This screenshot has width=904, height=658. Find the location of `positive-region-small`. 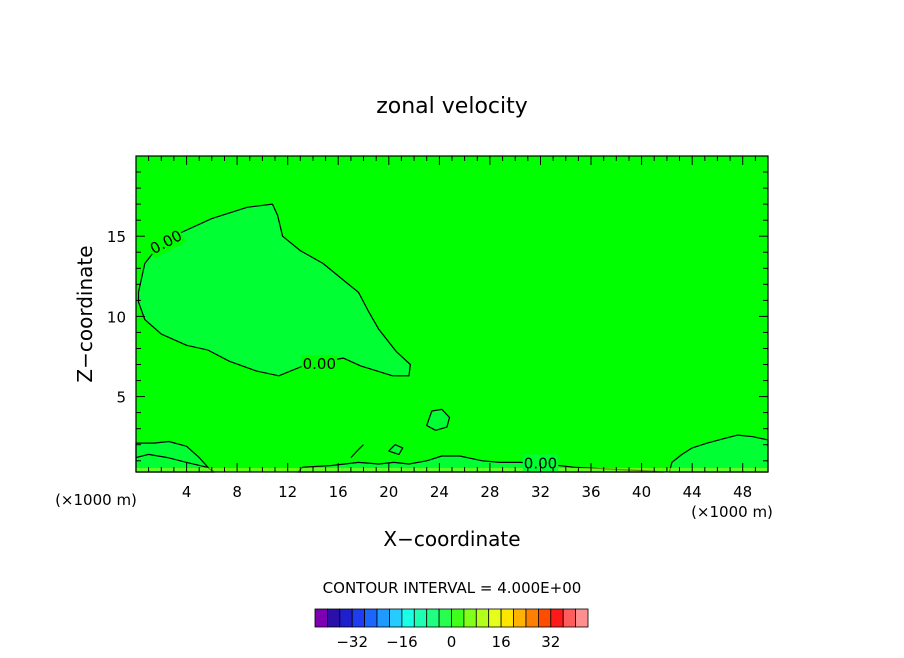

positive-region-small is located at coordinates (396, 449).